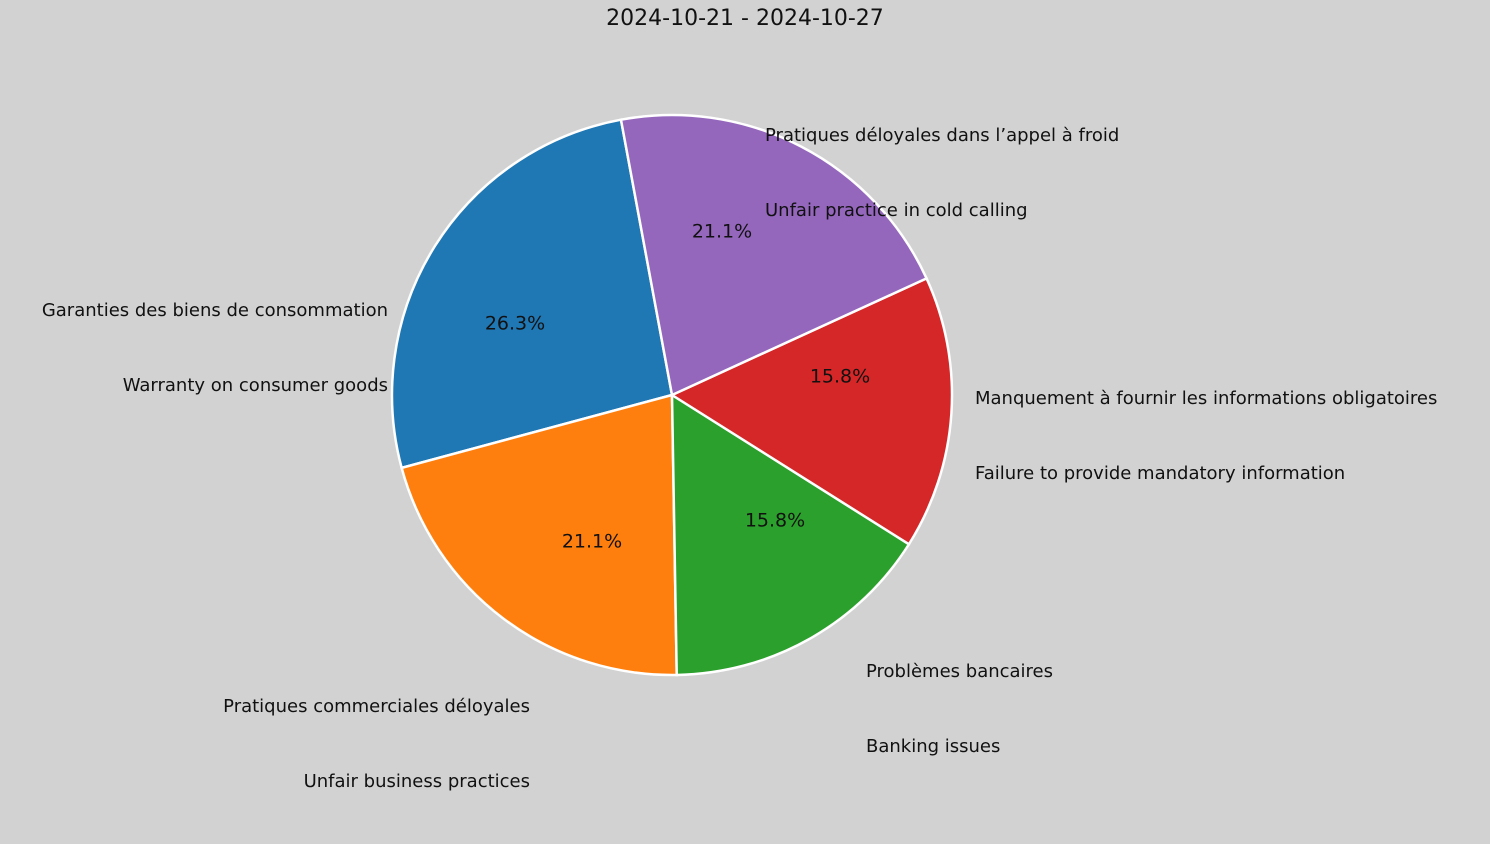  I want to click on wedge-label-line-fr: Problèmes bancaires, so click(960, 671).